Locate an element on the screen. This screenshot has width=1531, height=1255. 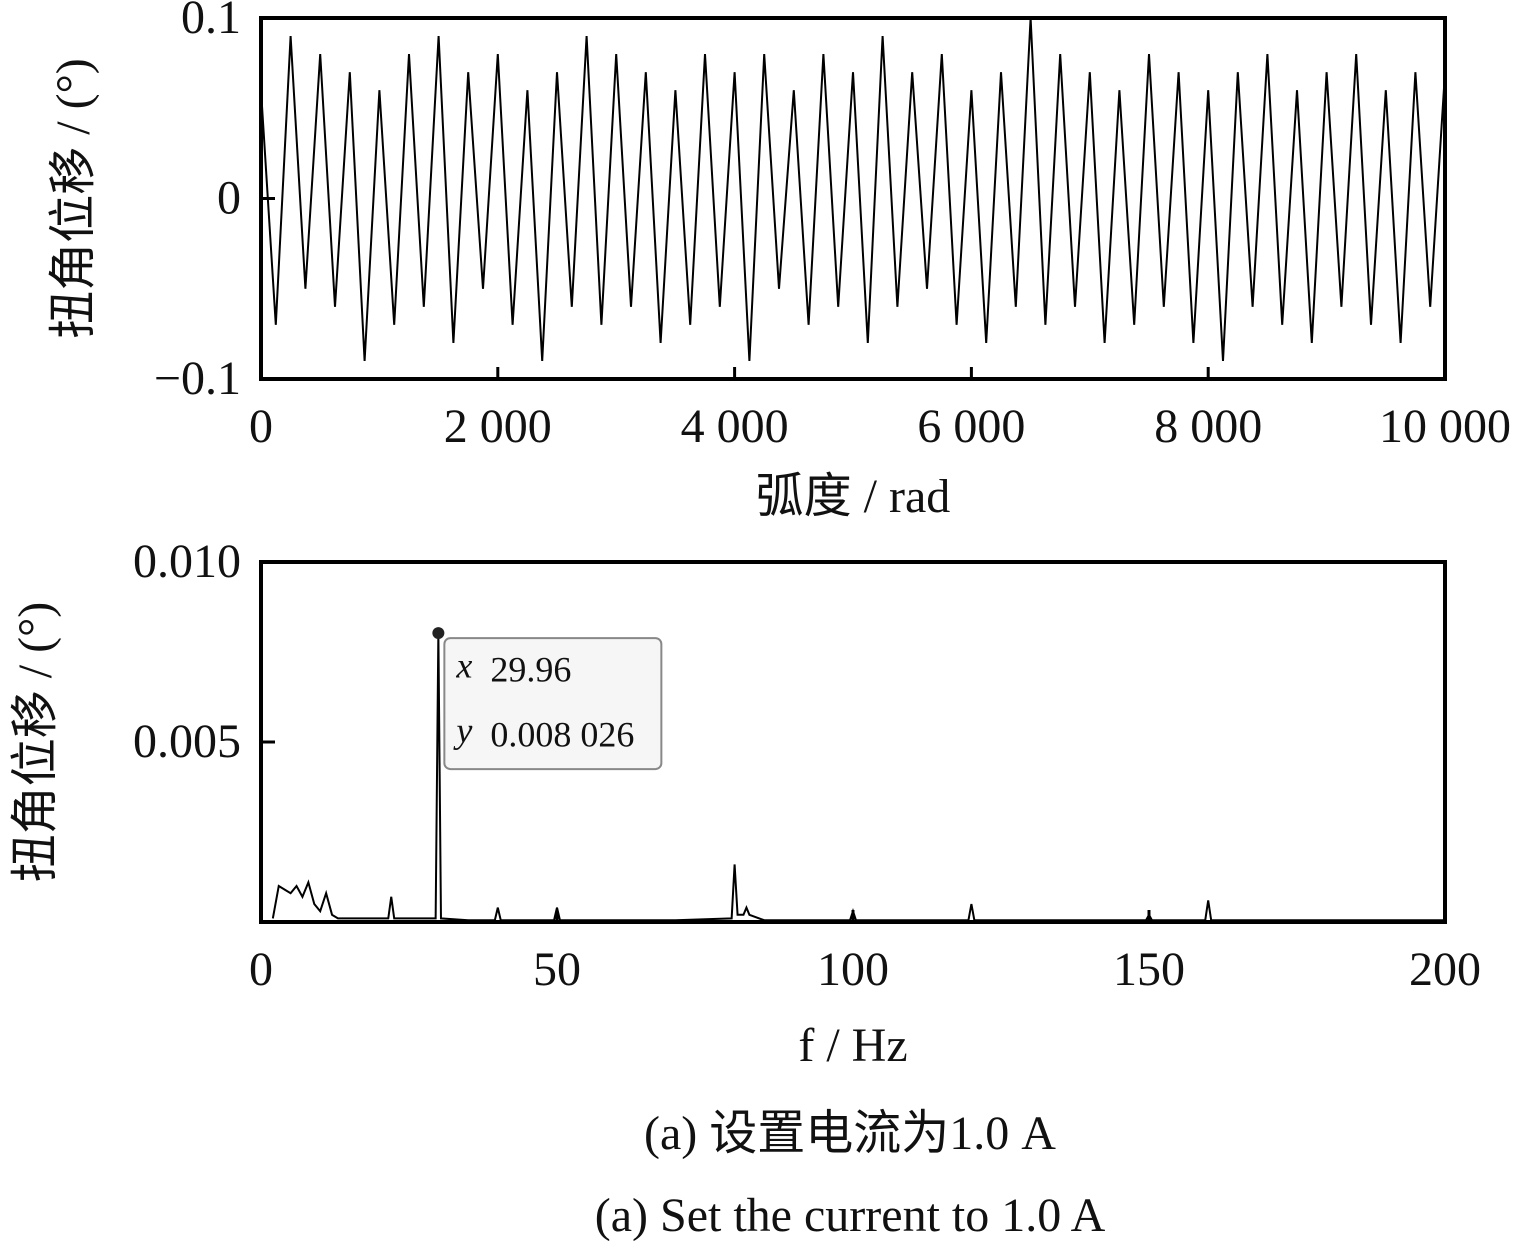
datatip-box is located at coordinates (553, 704).